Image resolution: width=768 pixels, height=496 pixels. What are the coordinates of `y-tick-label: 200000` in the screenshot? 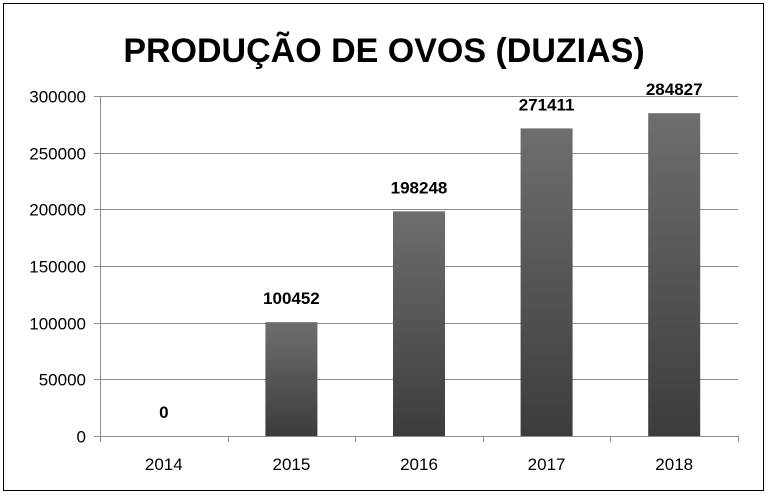 It's located at (57, 210).